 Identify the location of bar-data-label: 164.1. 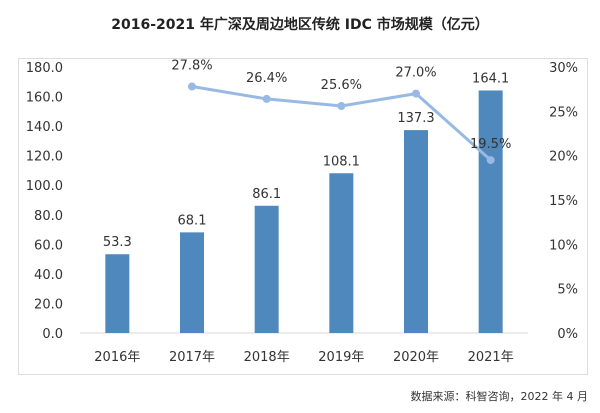
(490, 78).